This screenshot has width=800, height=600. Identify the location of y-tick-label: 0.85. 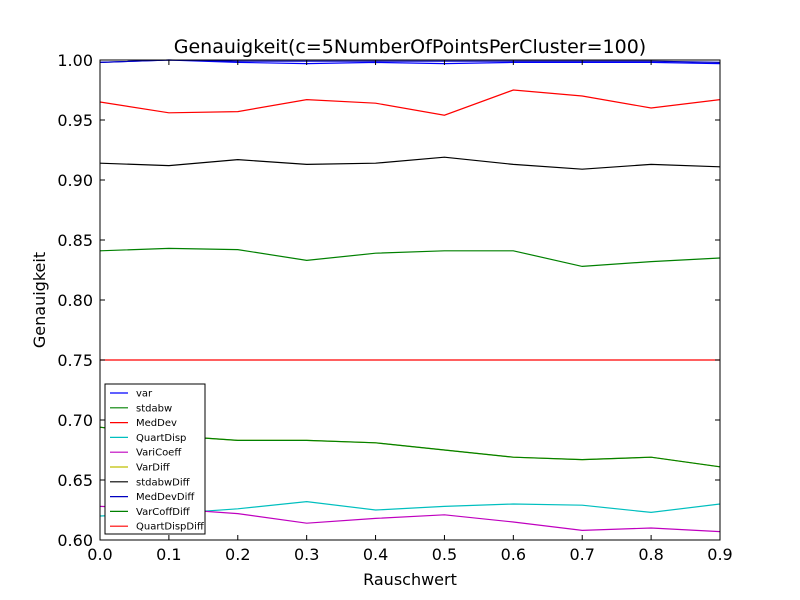
(75, 240).